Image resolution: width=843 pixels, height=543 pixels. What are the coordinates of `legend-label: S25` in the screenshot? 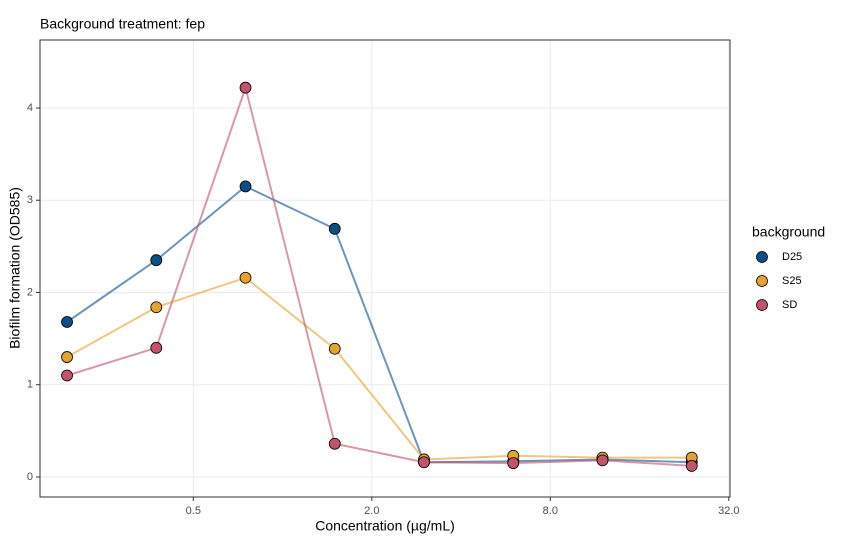 It's located at (792, 281).